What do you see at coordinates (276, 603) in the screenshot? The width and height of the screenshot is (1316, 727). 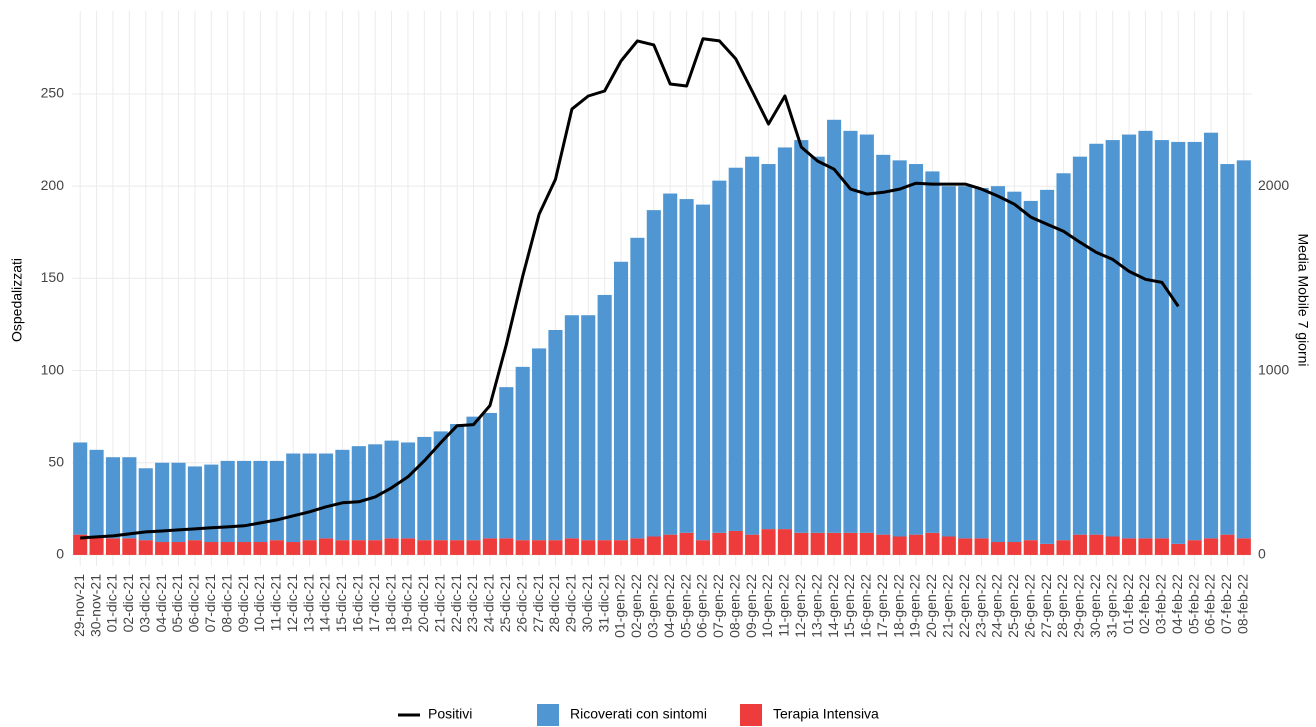 I see `x-tick-label: 11-dic-21` at bounding box center [276, 603].